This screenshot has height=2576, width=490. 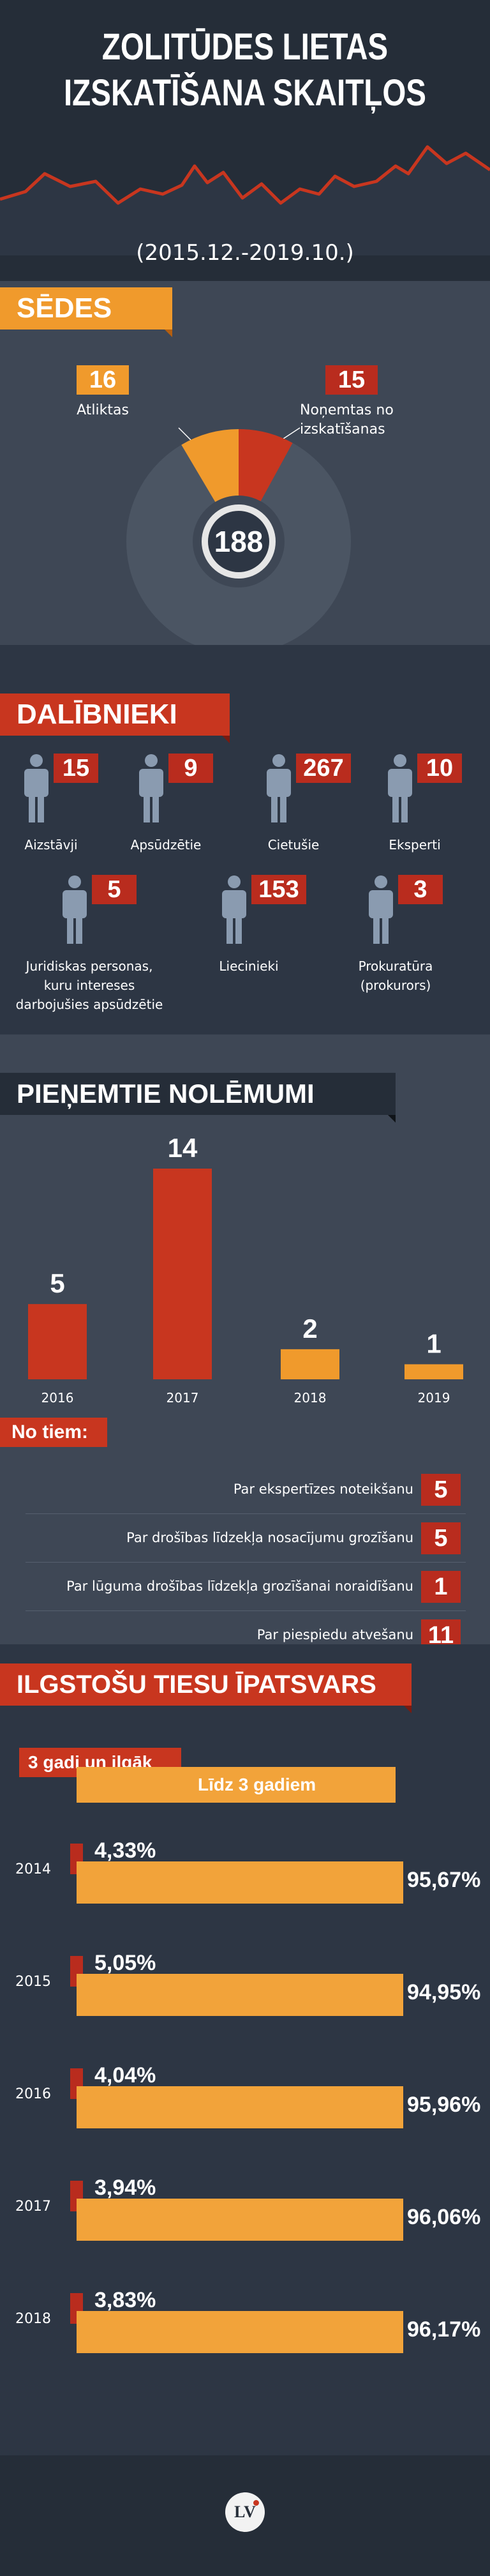 What do you see at coordinates (58, 1342) in the screenshot?
I see `bar-2016` at bounding box center [58, 1342].